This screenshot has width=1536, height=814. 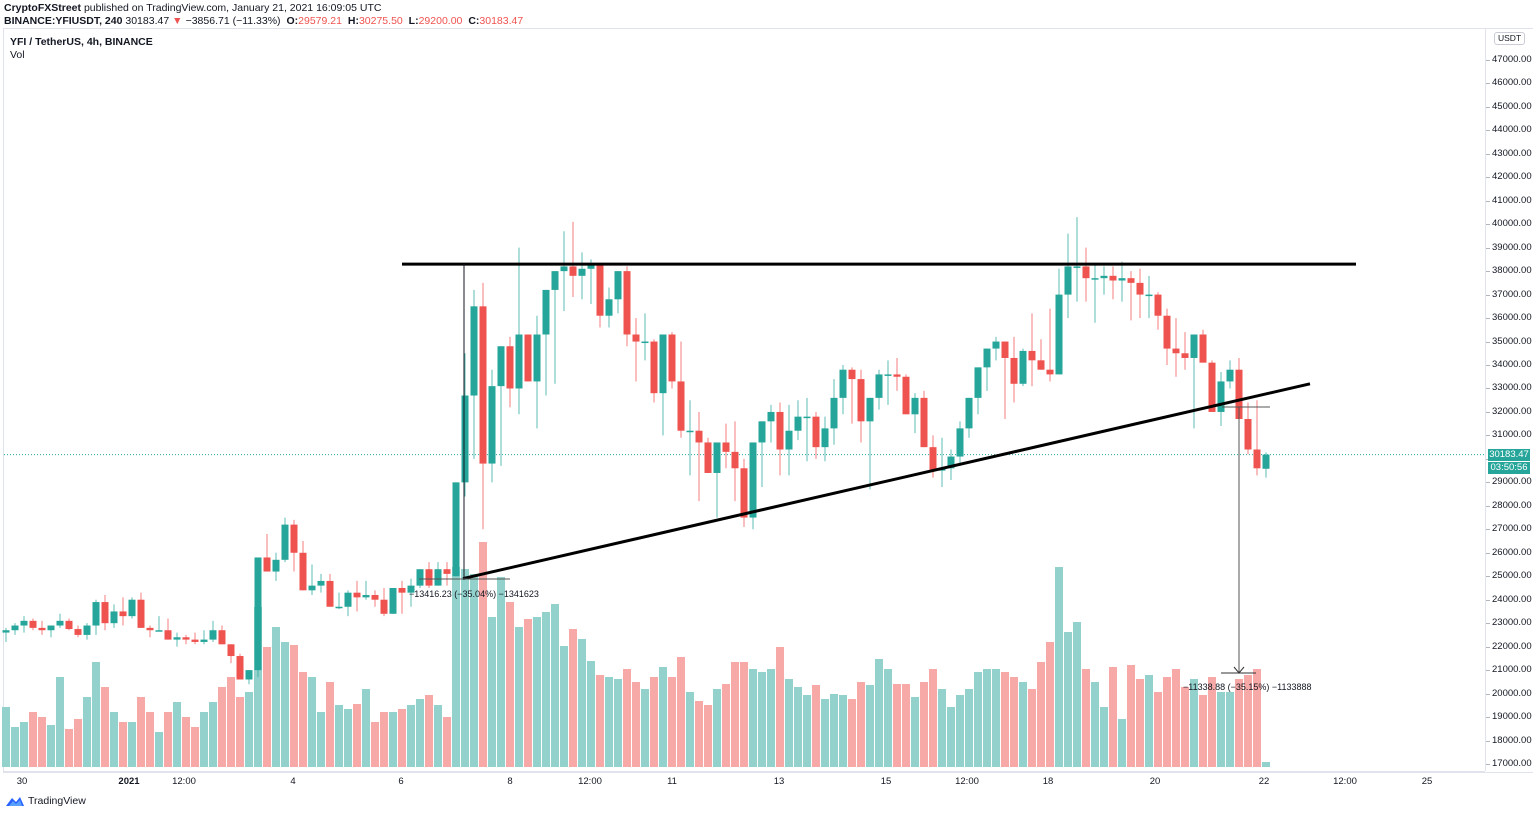 I want to click on tradingview-logo: TradingView, so click(x=45, y=801).